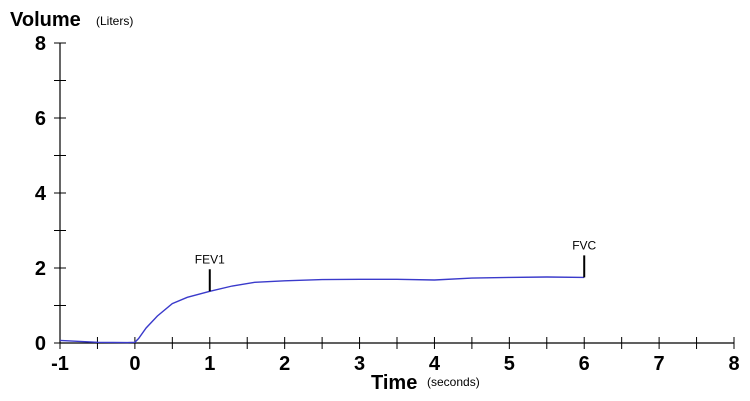 This screenshot has height=401, width=750. Describe the element at coordinates (209, 364) in the screenshot. I see `x-tick-label: 1` at that location.